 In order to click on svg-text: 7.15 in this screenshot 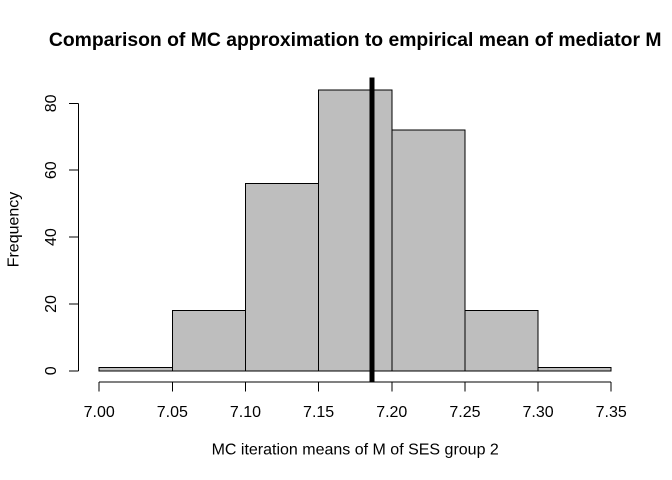, I will do `click(318, 412)`.